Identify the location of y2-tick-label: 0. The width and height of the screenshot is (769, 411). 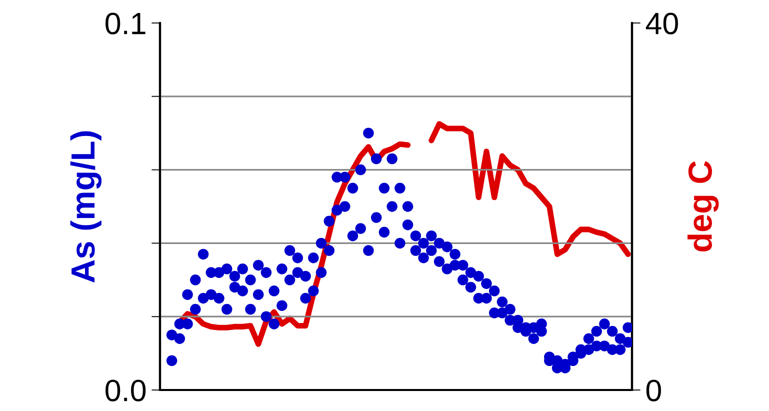
(653, 391).